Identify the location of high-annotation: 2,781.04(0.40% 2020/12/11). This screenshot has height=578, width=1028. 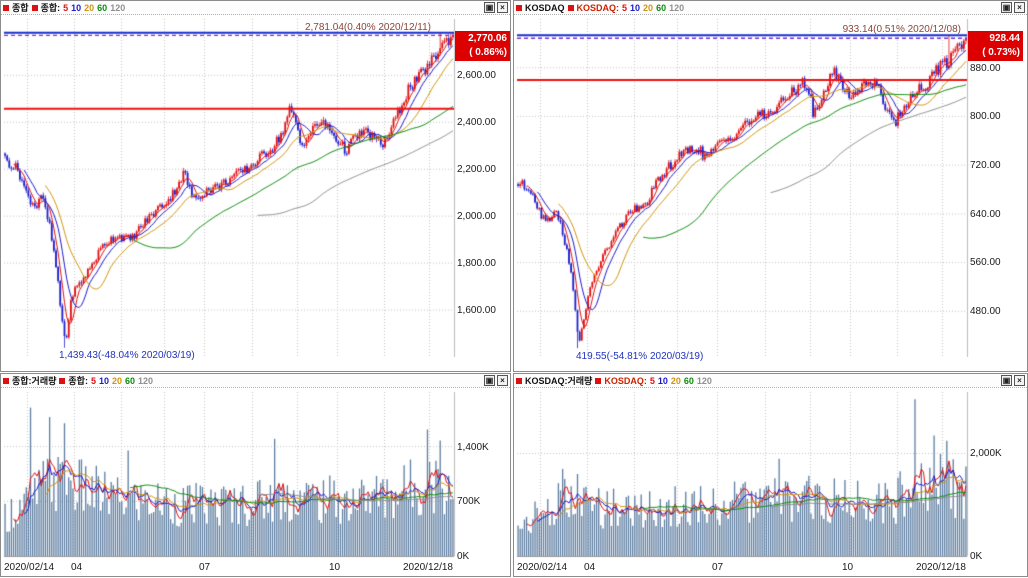
(367, 27).